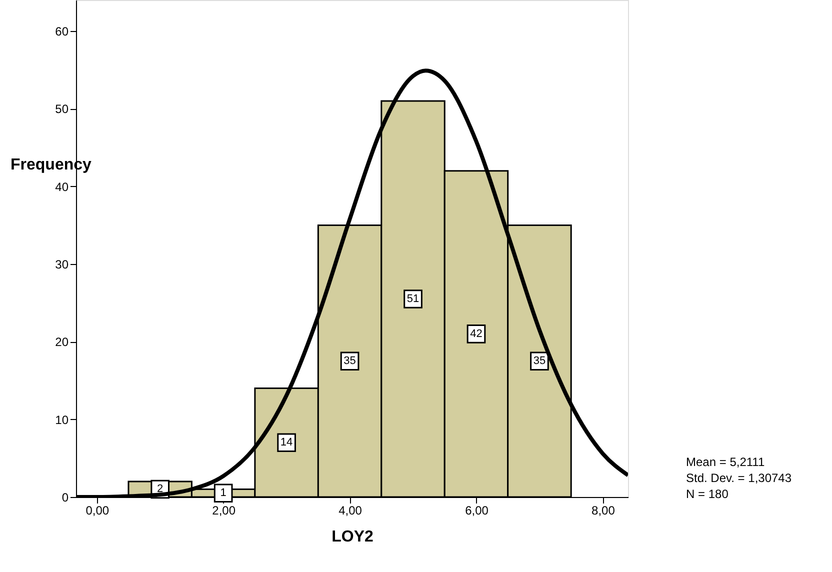 Image resolution: width=832 pixels, height=572 pixels. I want to click on x-tick-label: 0,00, so click(98, 511).